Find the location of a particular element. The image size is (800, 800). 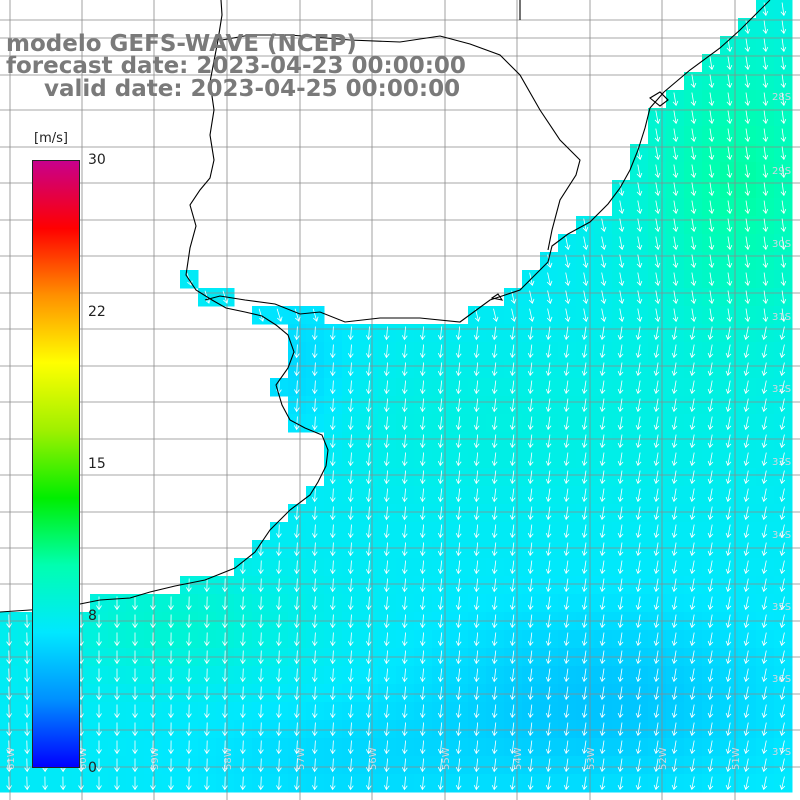

colorbar-tick-8: 8 is located at coordinates (92, 616).